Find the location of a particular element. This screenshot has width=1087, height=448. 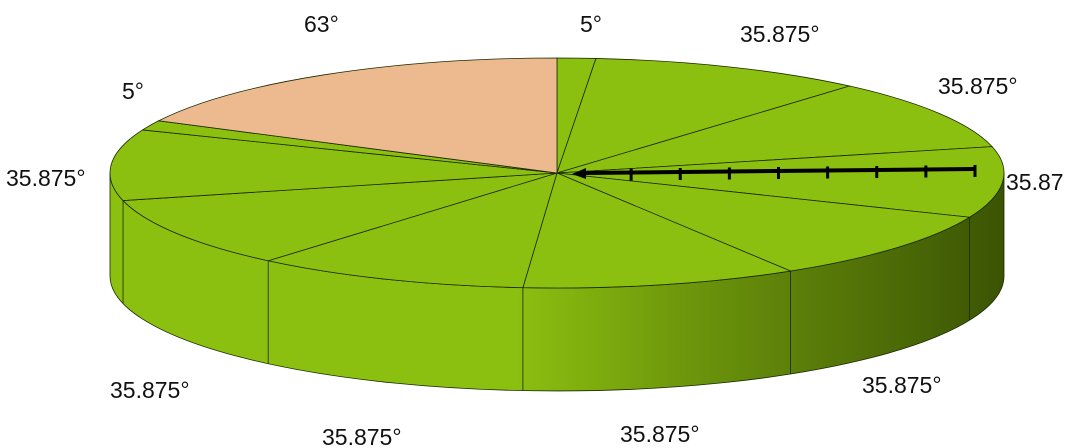

label-sector-0: 5° is located at coordinates (591, 24).